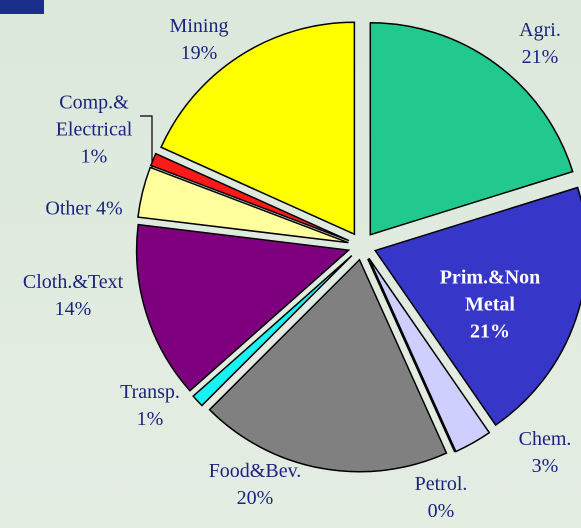  What do you see at coordinates (199, 26) in the screenshot?
I see `category-name: Mining` at bounding box center [199, 26].